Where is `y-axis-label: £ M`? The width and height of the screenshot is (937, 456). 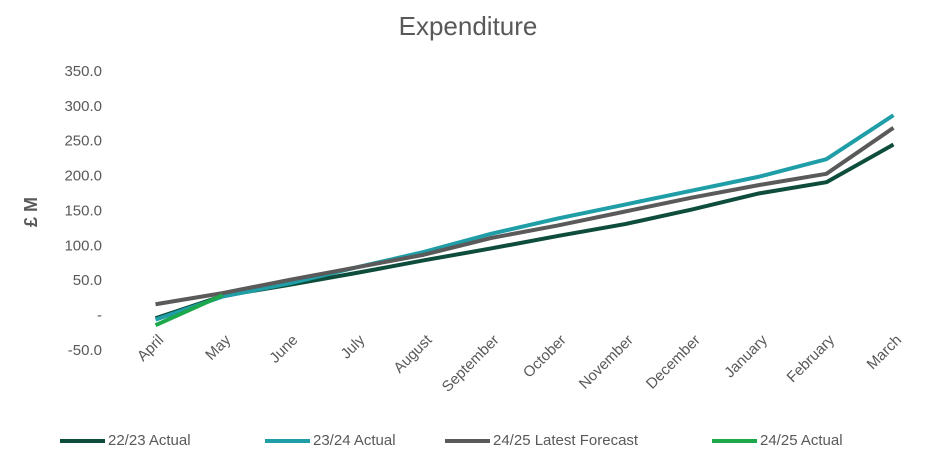
y-axis-label: £ M is located at coordinates (31, 212).